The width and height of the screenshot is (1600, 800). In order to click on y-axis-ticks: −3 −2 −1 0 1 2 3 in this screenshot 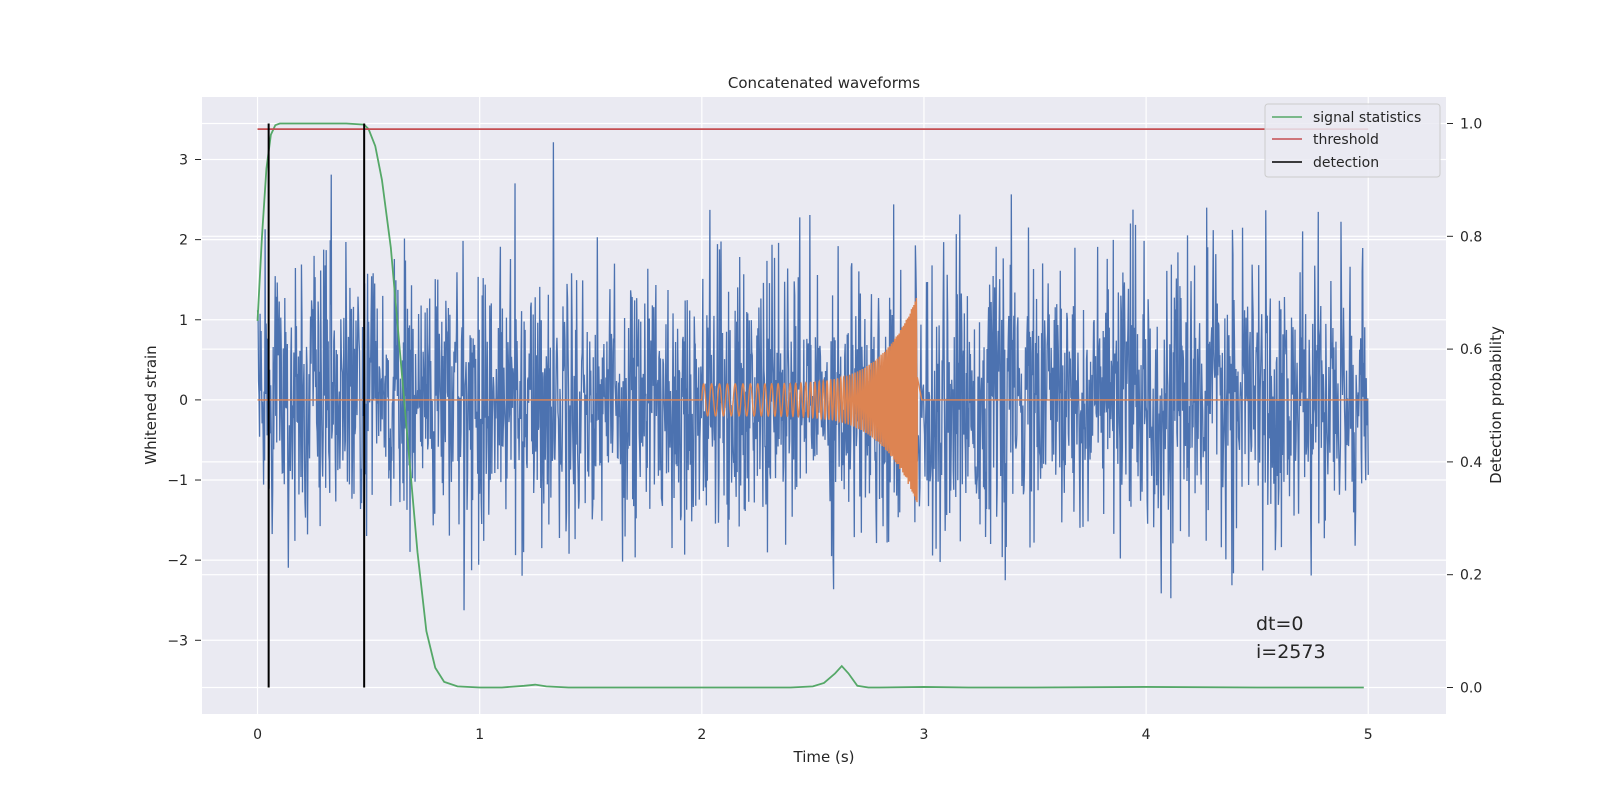, I will do `click(184, 401)`.